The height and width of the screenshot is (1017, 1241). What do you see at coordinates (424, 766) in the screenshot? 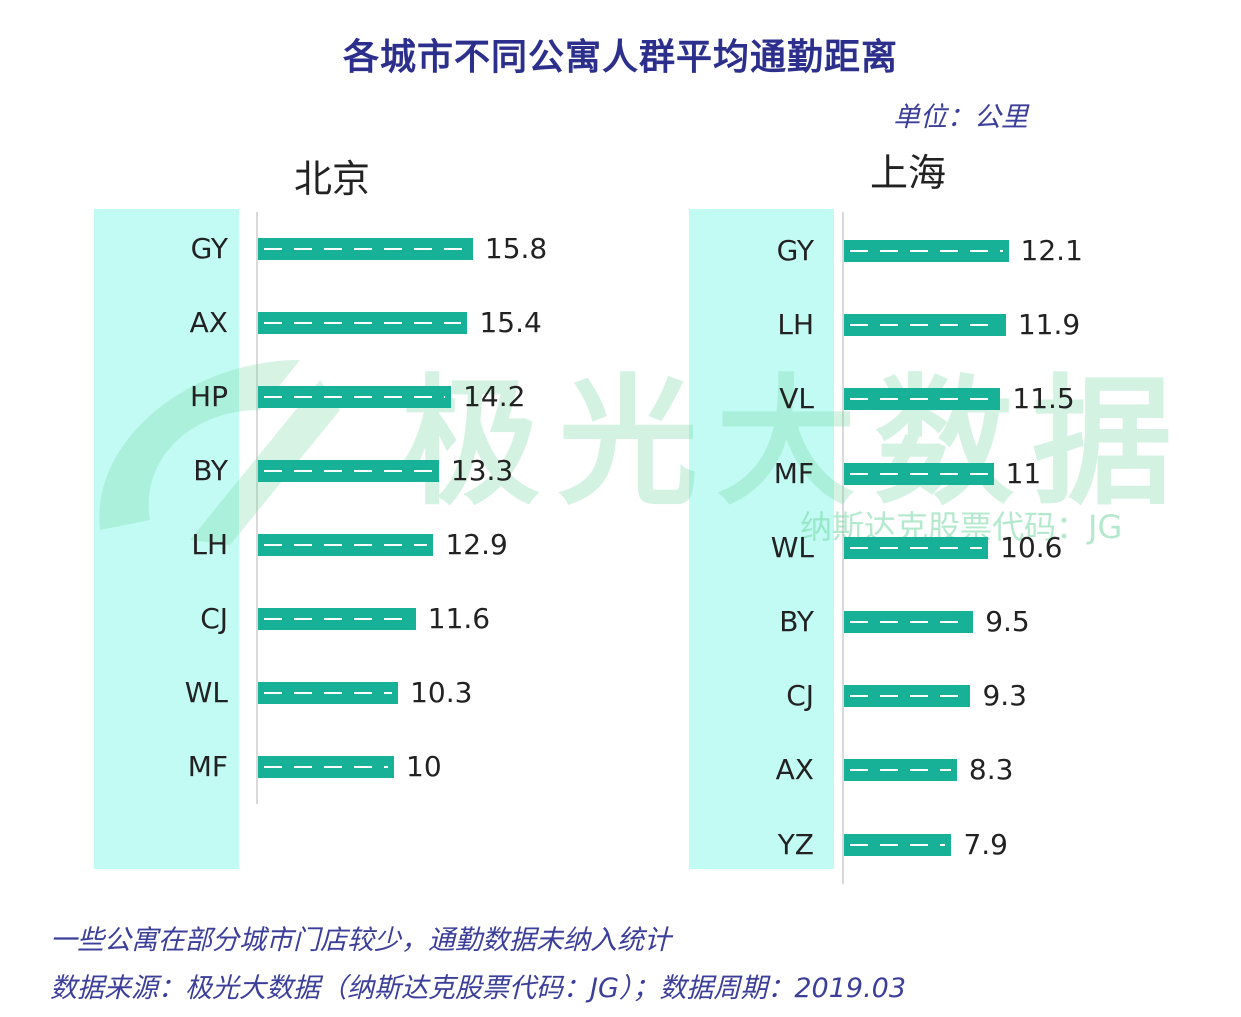
I see `beijing-value-label: 10` at bounding box center [424, 766].